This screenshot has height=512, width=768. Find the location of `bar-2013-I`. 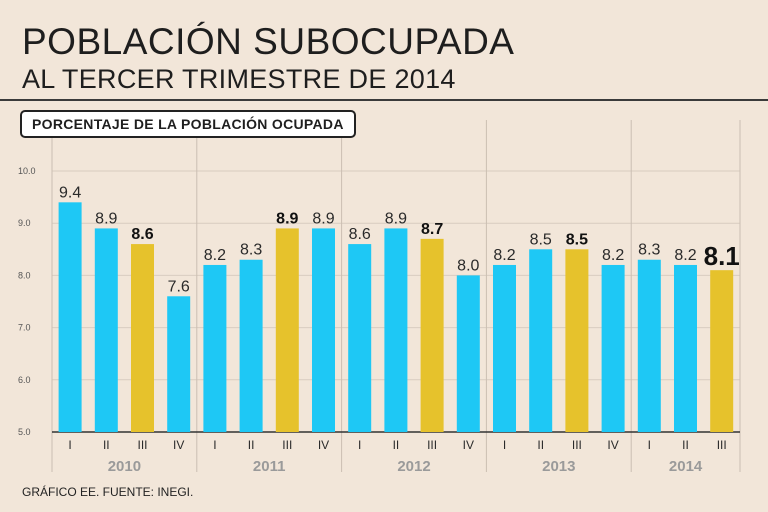

bar-2013-I is located at coordinates (504, 348).